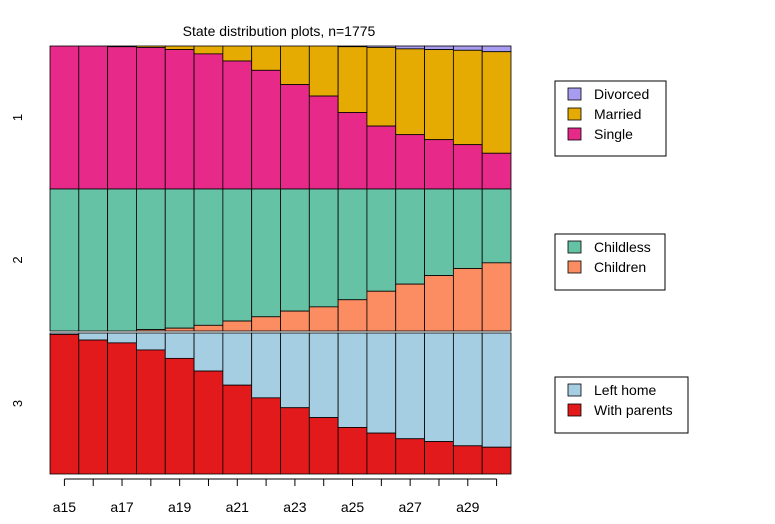 Image resolution: width=775 pixels, height=524 pixels. Describe the element at coordinates (352, 451) in the screenshot. I see `bar-segment-with-parents-a25` at that location.